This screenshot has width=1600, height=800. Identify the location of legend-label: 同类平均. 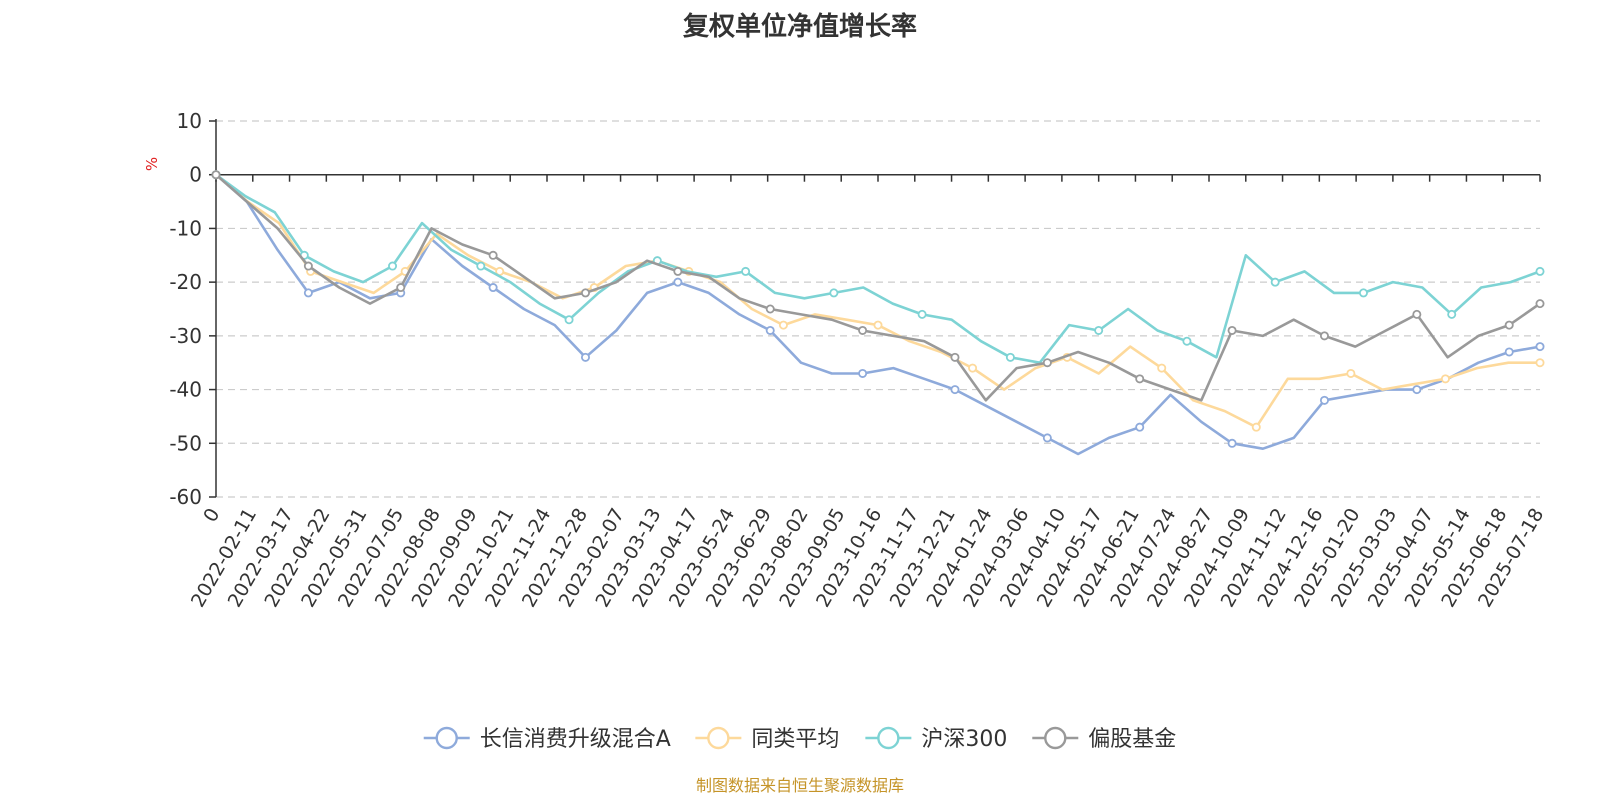
(795, 739).